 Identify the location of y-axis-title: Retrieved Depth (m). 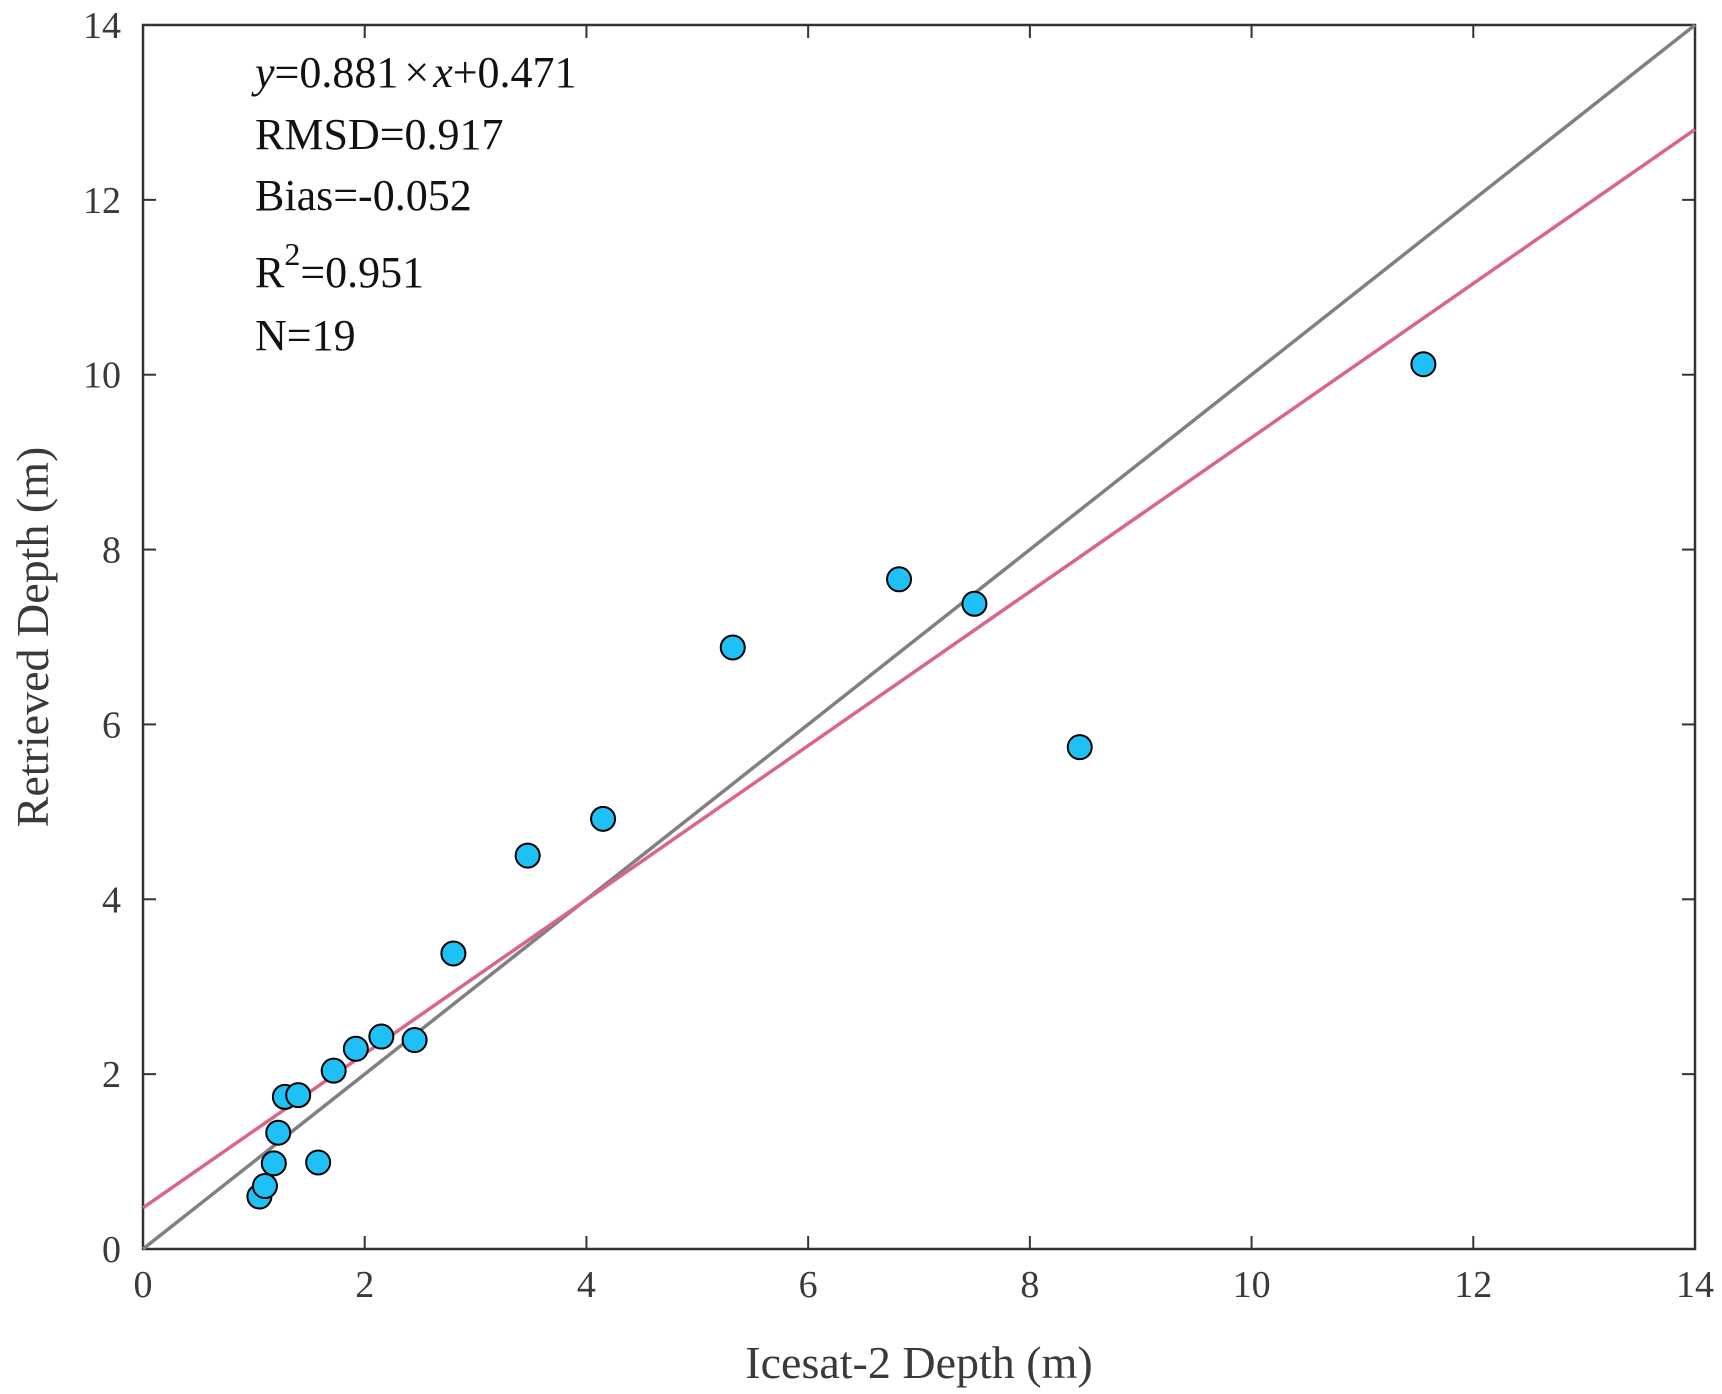
(32, 637).